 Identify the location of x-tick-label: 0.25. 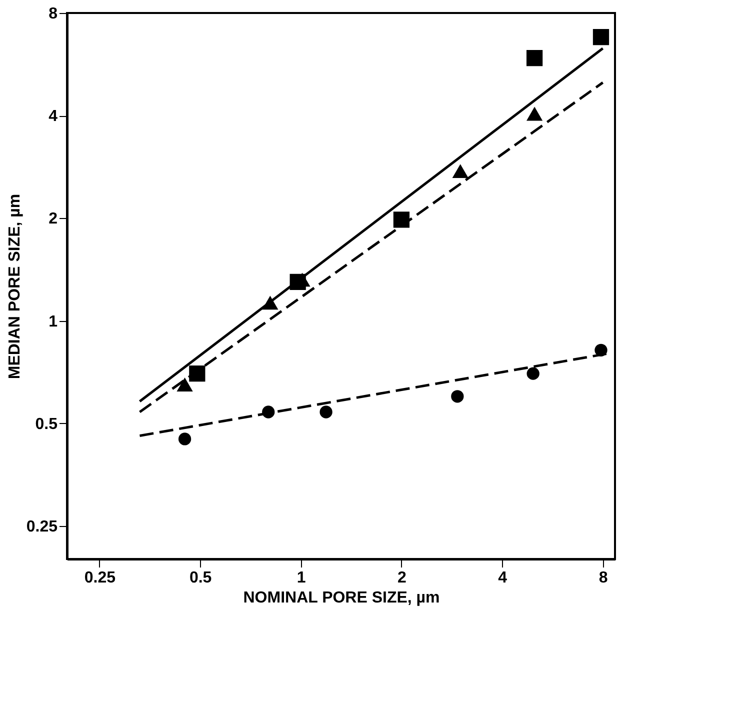
(100, 578).